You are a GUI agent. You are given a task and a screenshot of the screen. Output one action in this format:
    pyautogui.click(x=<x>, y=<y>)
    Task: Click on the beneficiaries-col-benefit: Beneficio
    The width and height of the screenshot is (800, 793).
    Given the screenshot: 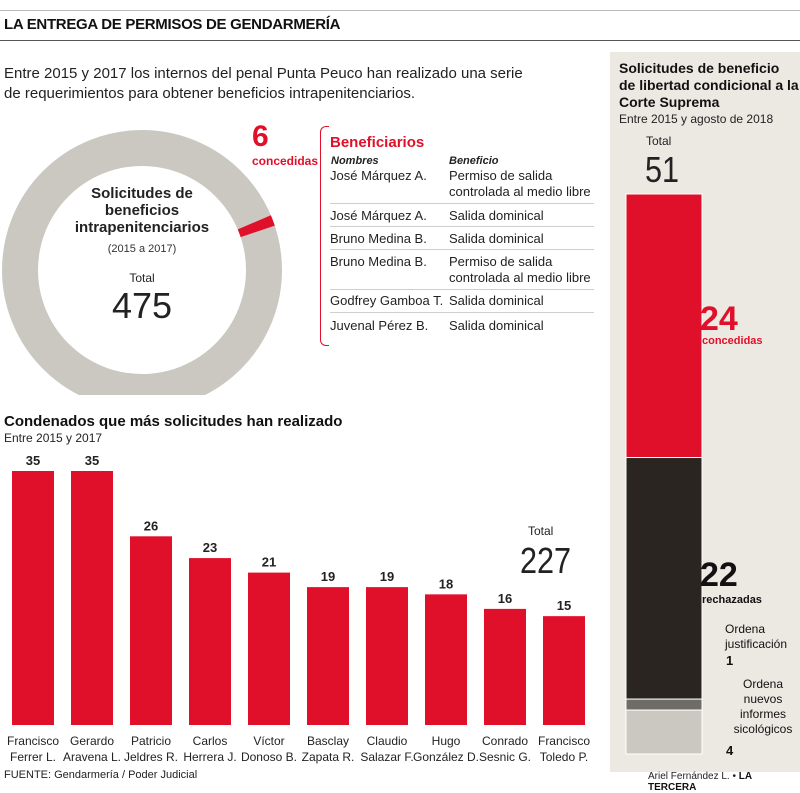 What is the action you would take?
    pyautogui.click(x=474, y=161)
    